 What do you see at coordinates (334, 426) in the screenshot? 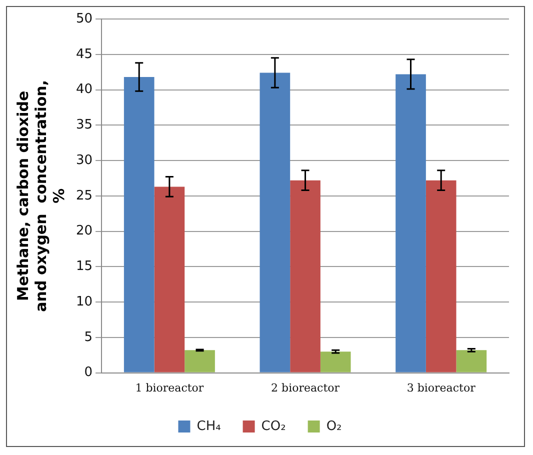
I see `legend-label: O₂` at bounding box center [334, 426].